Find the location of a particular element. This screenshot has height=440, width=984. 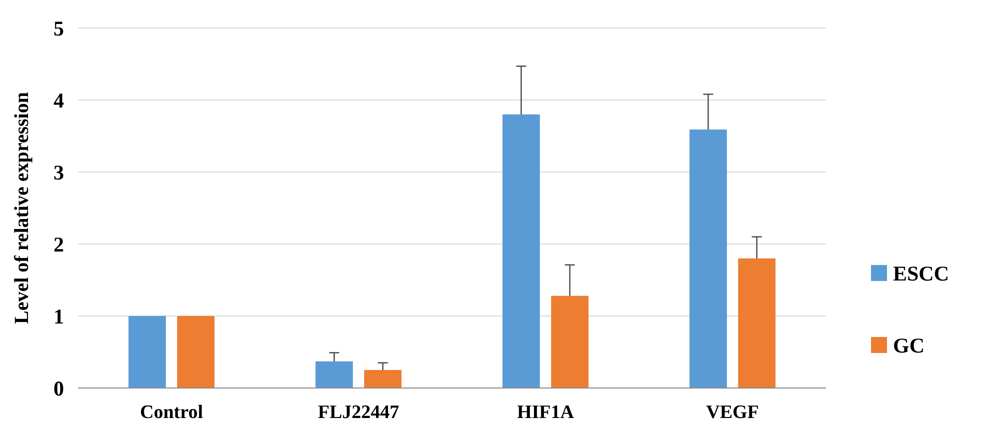

x-tick-label: Control is located at coordinates (171, 412).